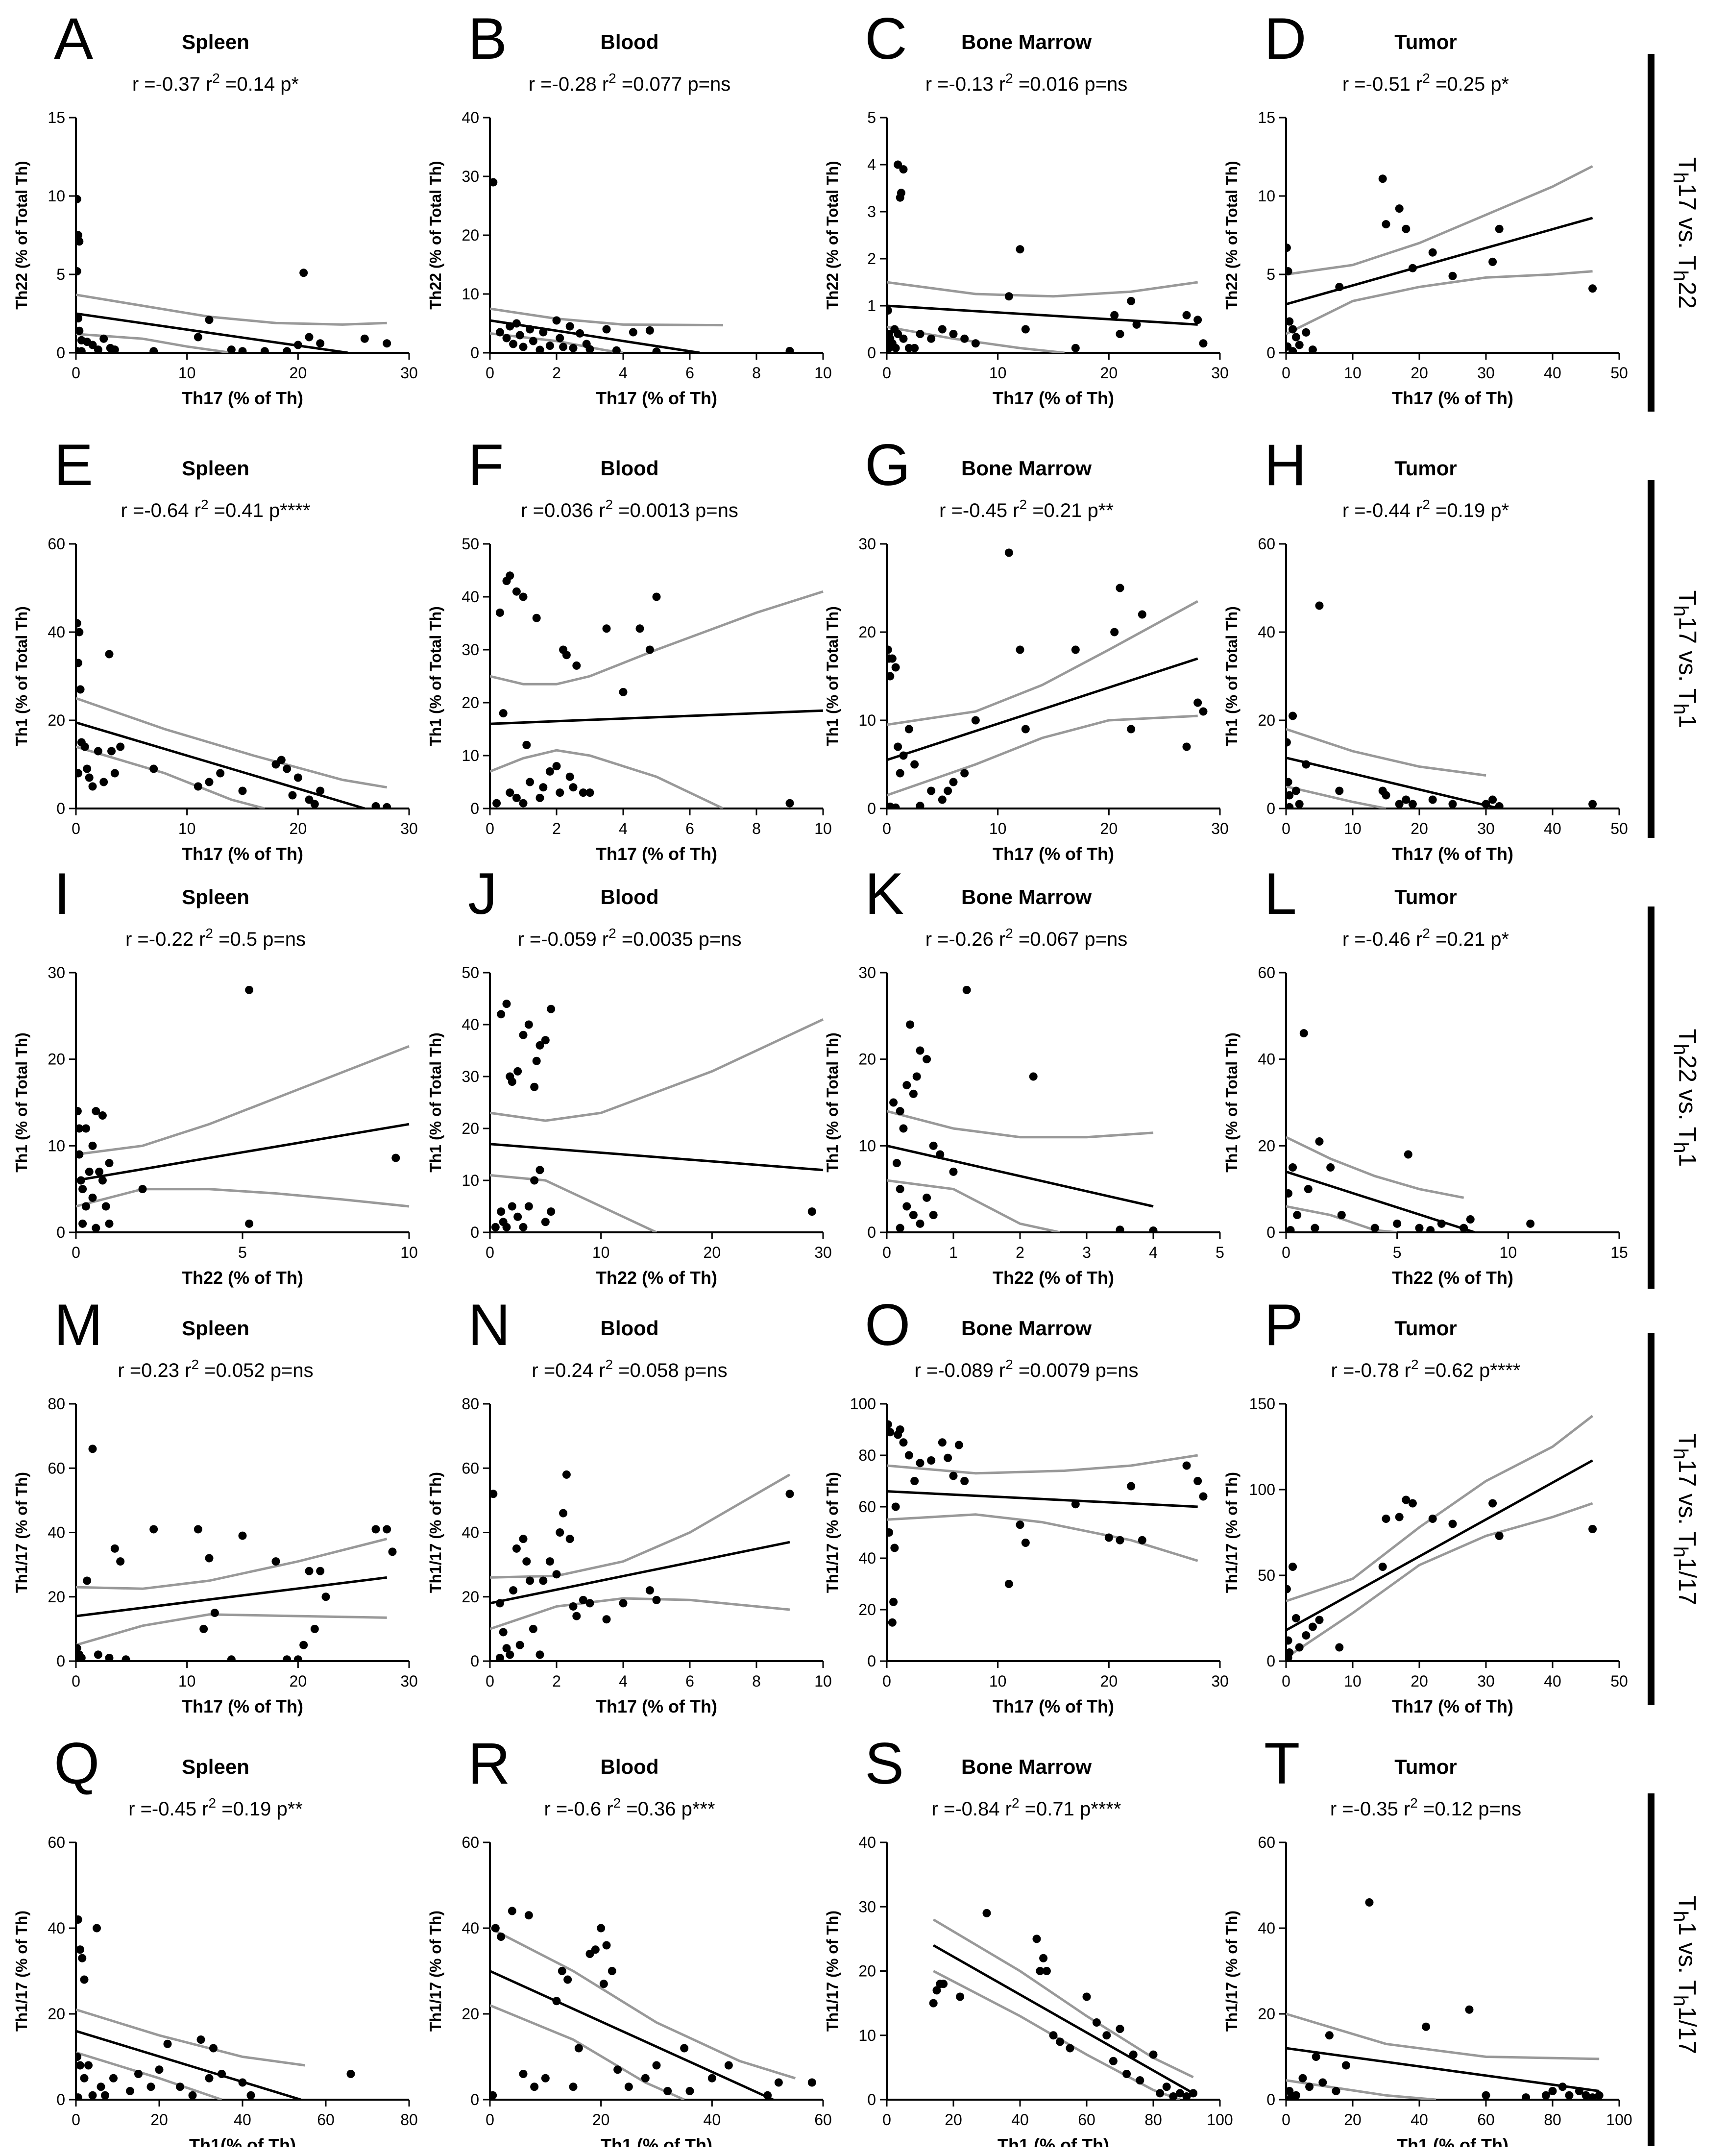 The image size is (1727, 2156). What do you see at coordinates (1486, 828) in the screenshot?
I see `panel-h-x-tick-label-3: 30` at bounding box center [1486, 828].